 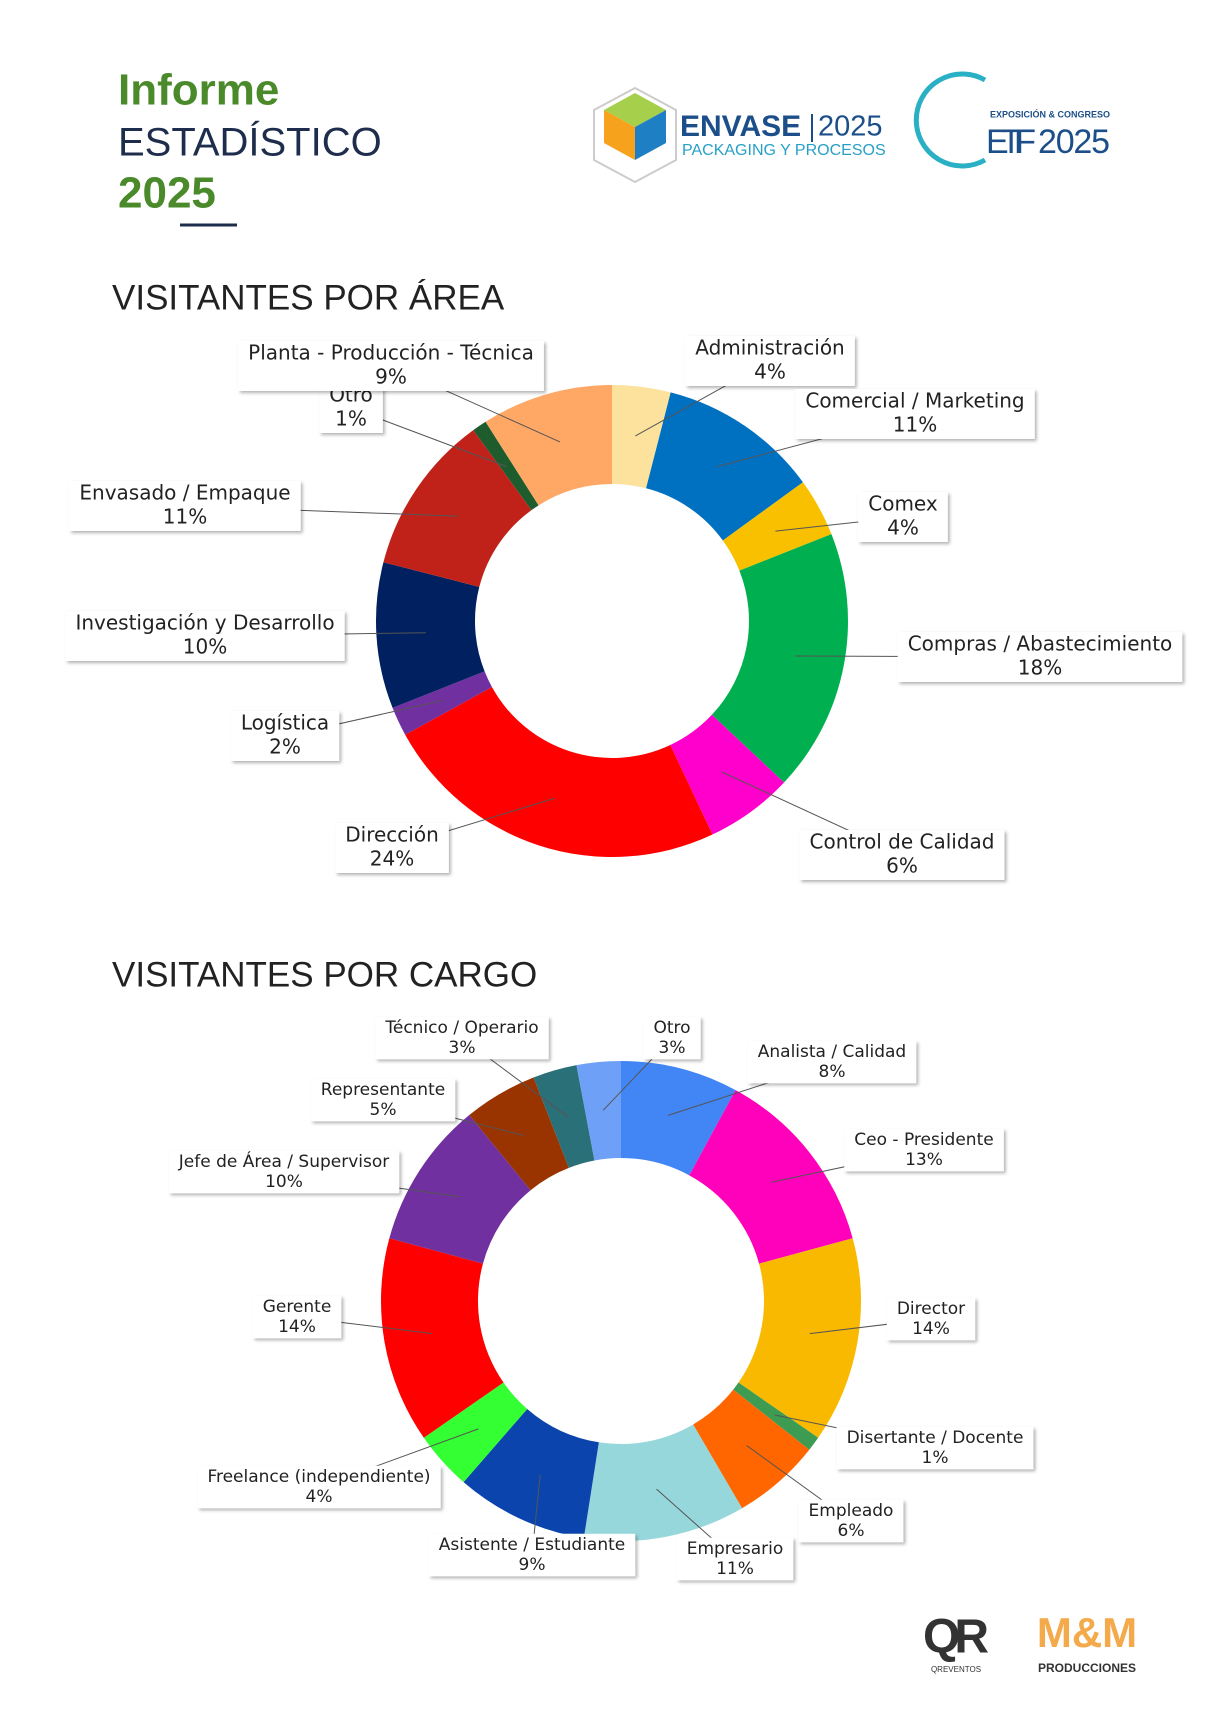 What do you see at coordinates (167, 193) in the screenshot?
I see `title-line: 2025` at bounding box center [167, 193].